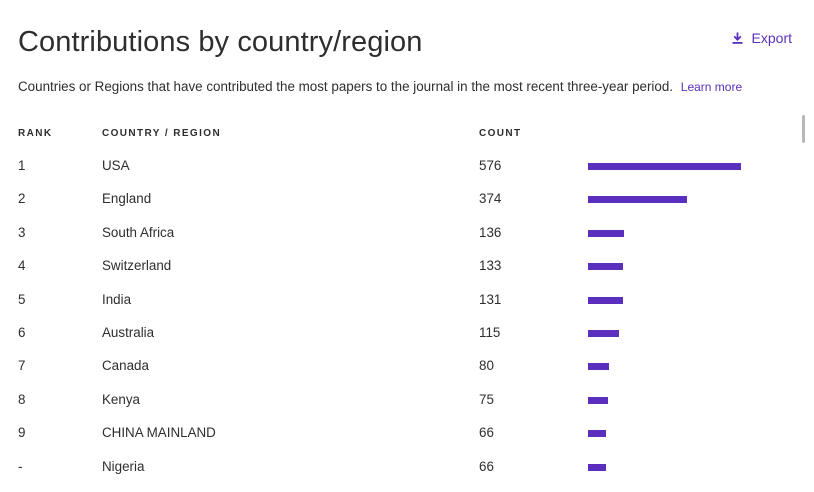 This screenshot has height=492, width=814. I want to click on country-cell: Australia, so click(128, 332).